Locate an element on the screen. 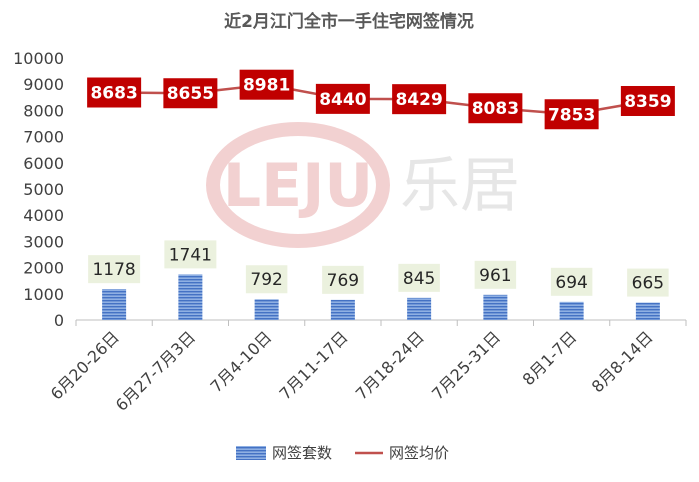  bar-label-value: 1741 is located at coordinates (190, 255).